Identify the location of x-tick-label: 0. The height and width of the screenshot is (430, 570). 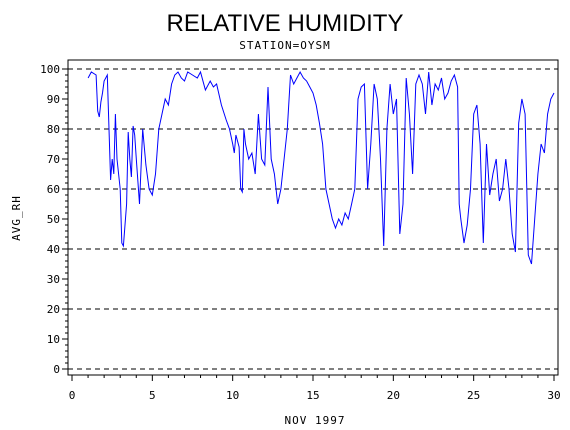
(72, 395).